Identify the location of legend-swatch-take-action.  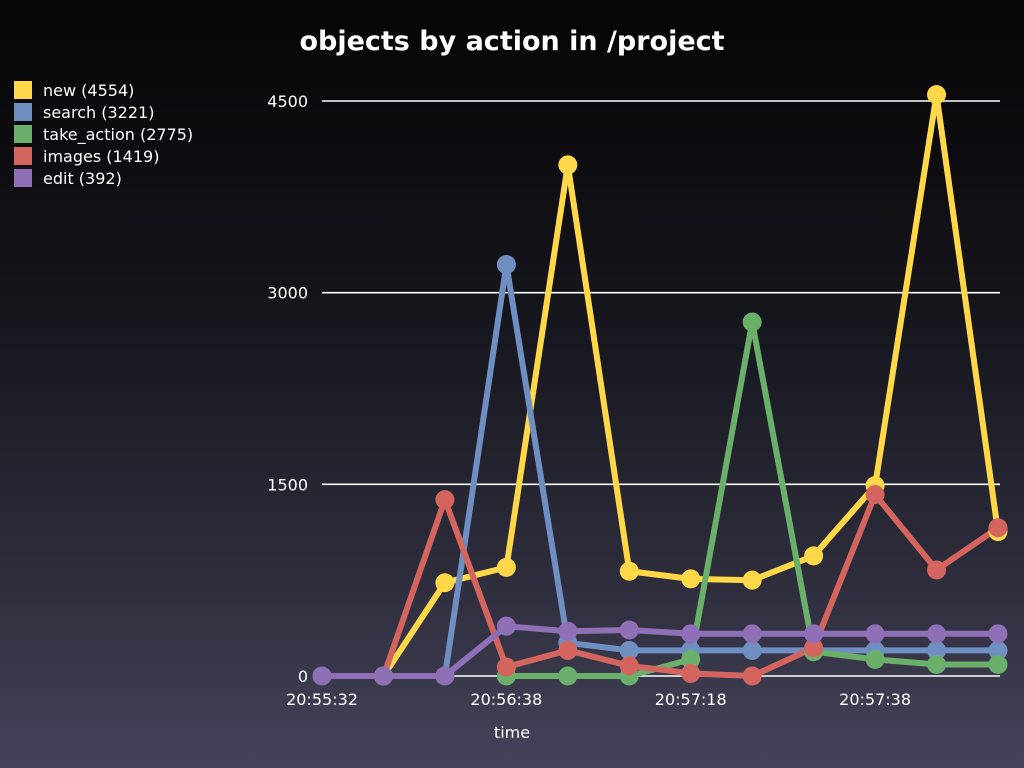
(23, 134).